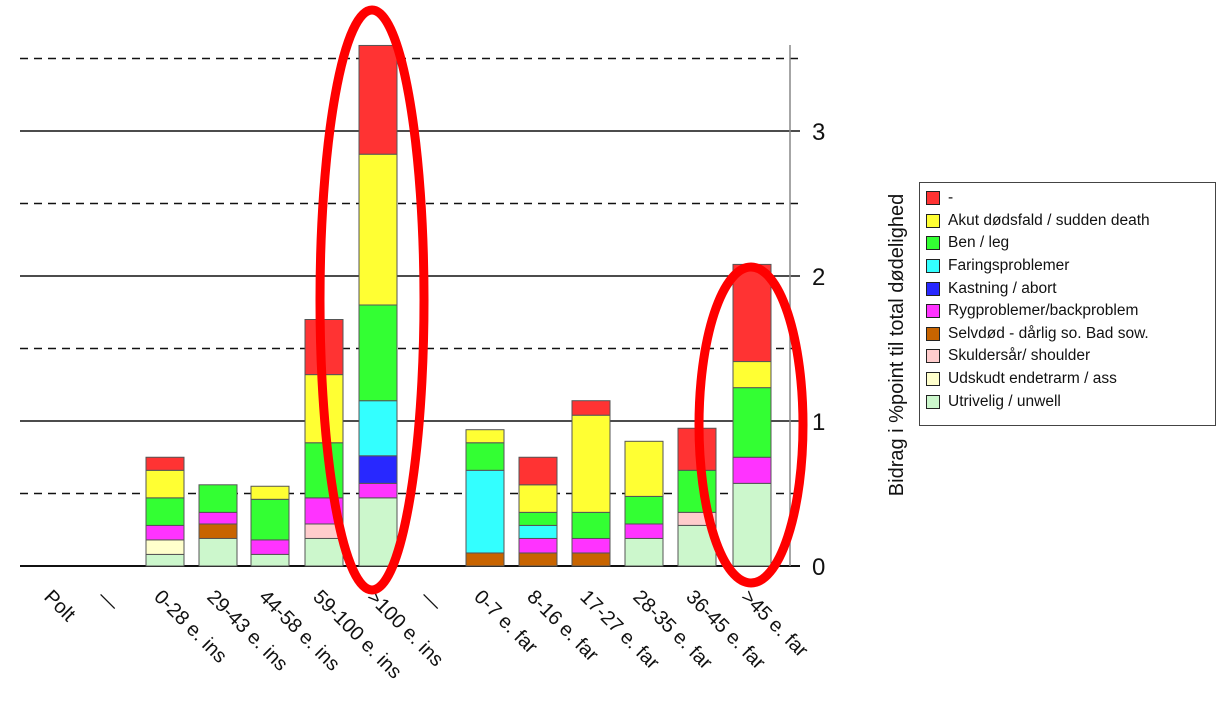 This screenshot has height=707, width=1219. Describe the element at coordinates (979, 243) in the screenshot. I see `legend-label: Ben / leg` at that location.